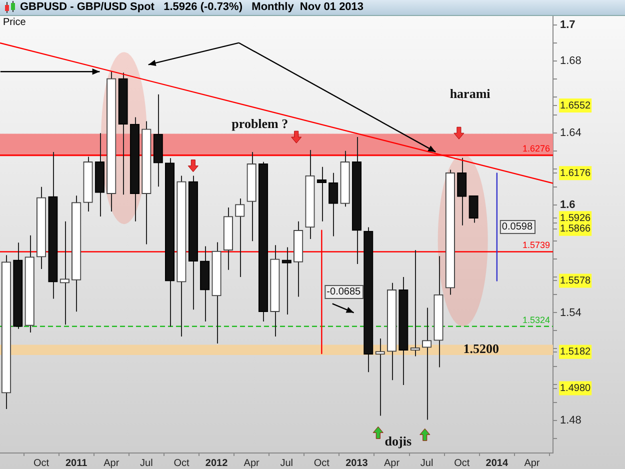 The height and width of the screenshot is (469, 625). I want to click on x-tick-label: 2013, so click(357, 463).